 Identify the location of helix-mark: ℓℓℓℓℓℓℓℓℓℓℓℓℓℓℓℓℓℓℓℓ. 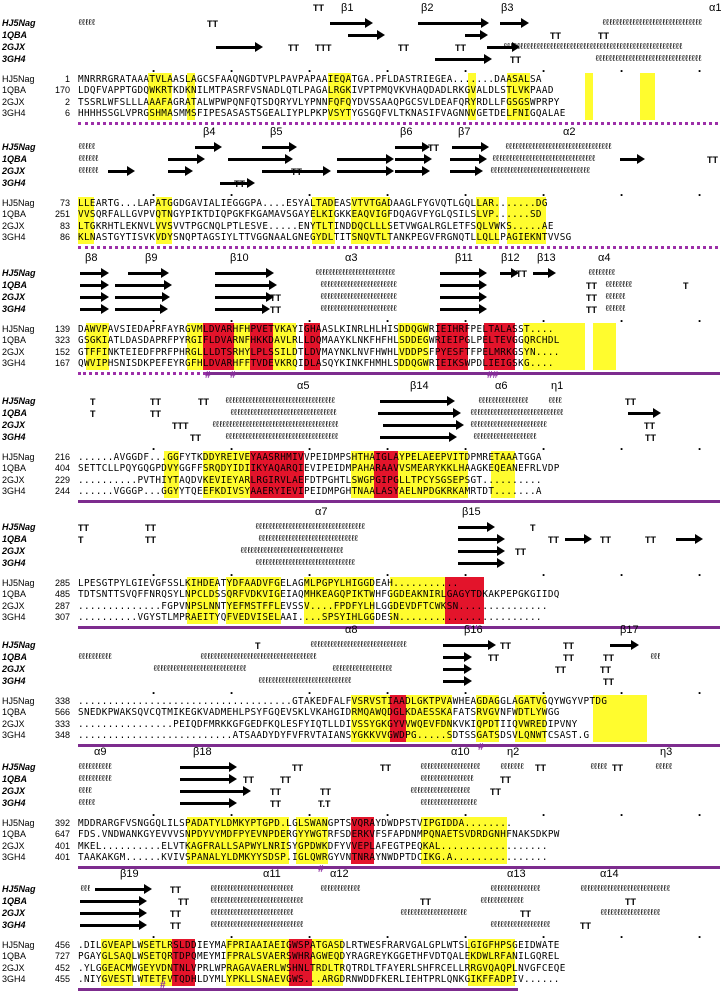
(433, 913).